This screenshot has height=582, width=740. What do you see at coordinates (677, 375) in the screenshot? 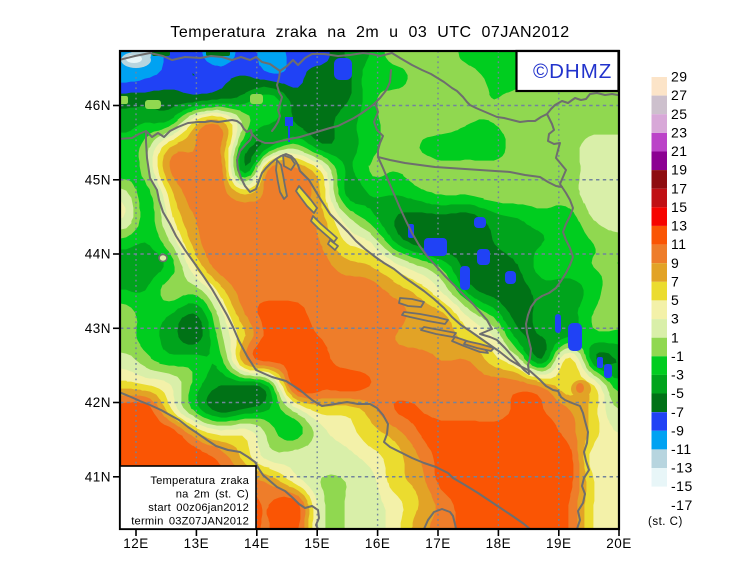
I see `svg-text: -3` at bounding box center [677, 375].